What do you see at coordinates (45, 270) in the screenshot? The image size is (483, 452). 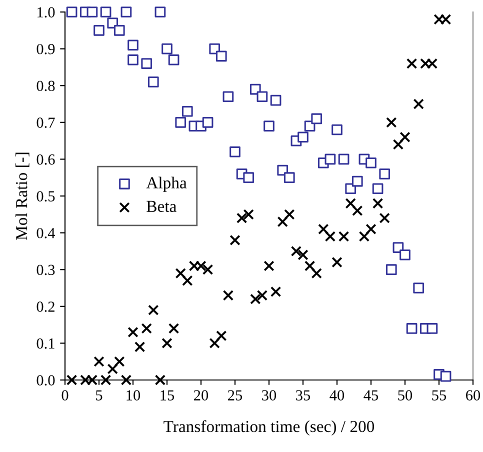 I see `y-tick-label: 0.3` at bounding box center [45, 270].